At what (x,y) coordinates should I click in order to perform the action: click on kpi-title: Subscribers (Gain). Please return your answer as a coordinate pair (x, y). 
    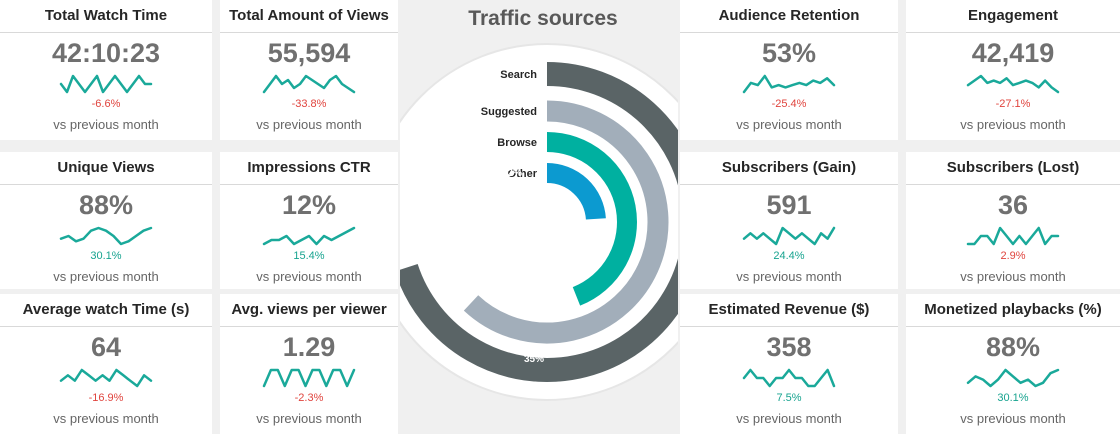
    Looking at the image, I should click on (789, 168).